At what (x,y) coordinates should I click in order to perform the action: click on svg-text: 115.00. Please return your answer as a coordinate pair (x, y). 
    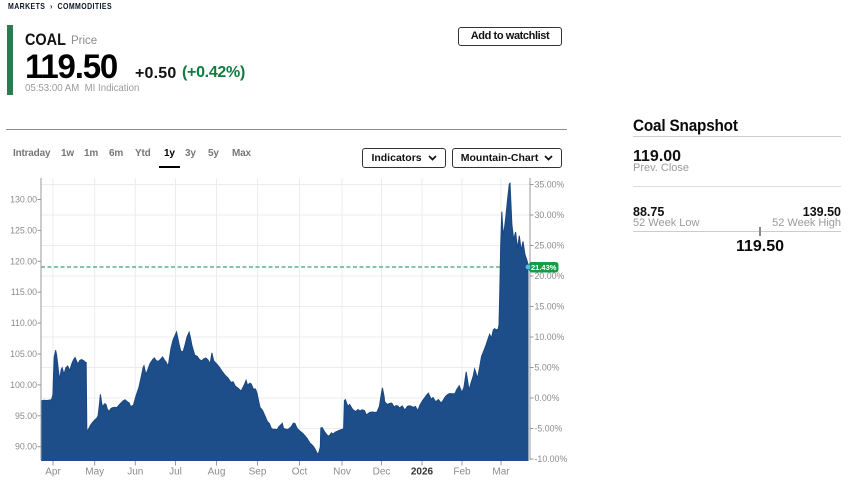
    Looking at the image, I should click on (24, 292).